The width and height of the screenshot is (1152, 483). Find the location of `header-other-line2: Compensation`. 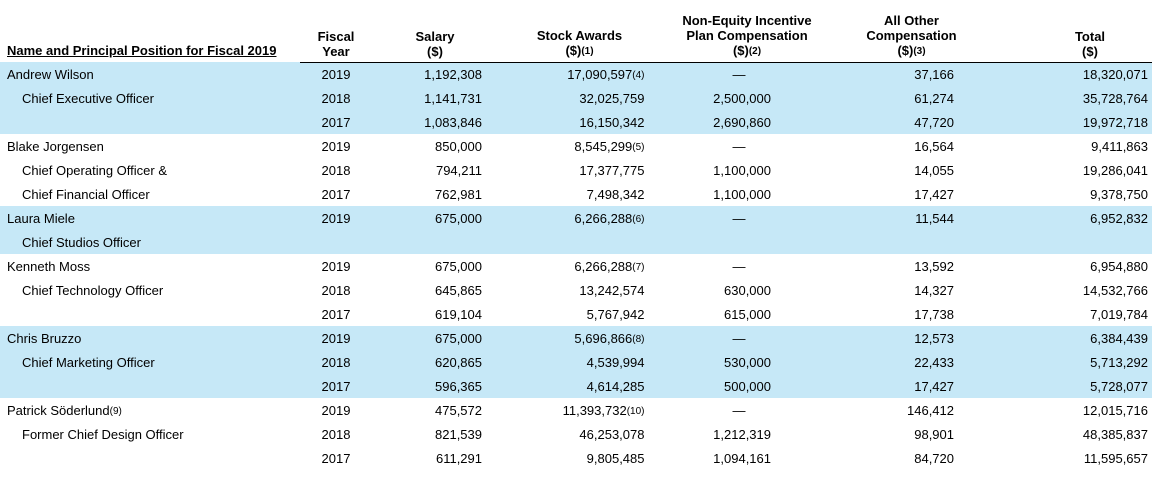

header-other-line2: Compensation is located at coordinates (911, 35).